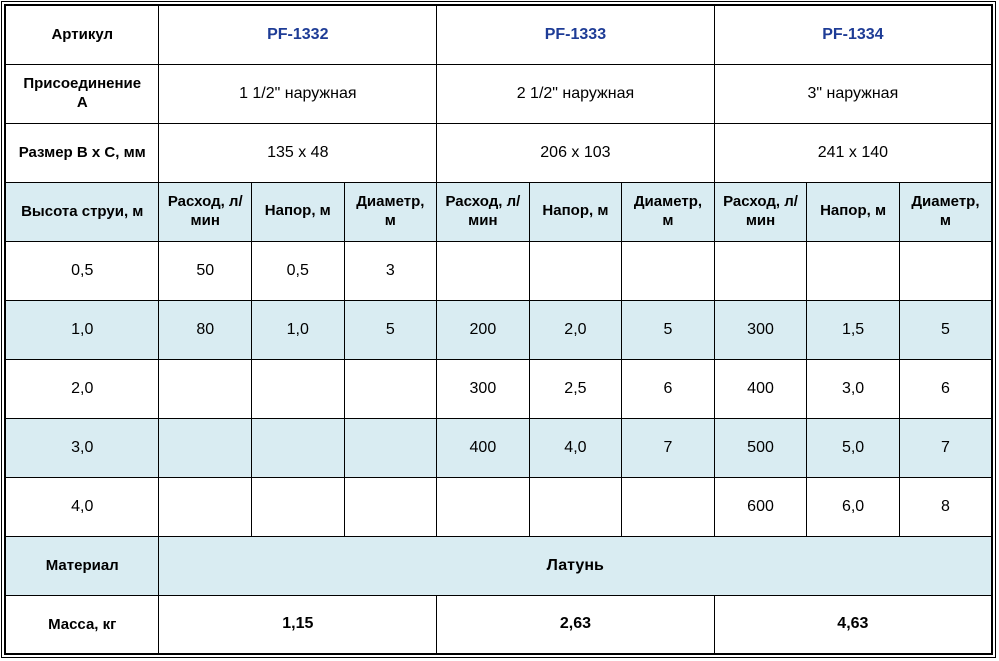 This screenshot has width=999, height=661. I want to click on jet-height-label: Высота струи, м, so click(82, 211).